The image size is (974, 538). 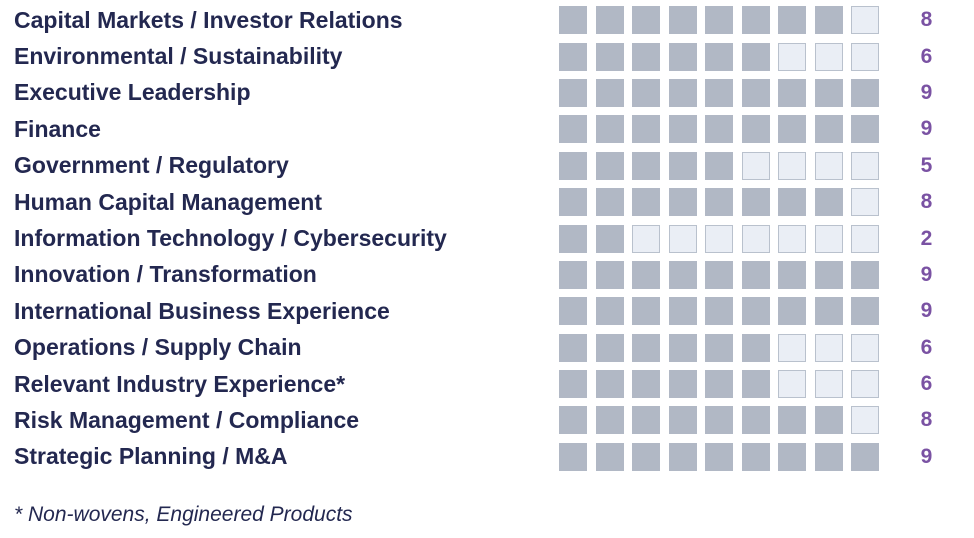 What do you see at coordinates (132, 92) in the screenshot?
I see `skill-label: Executive Leadership` at bounding box center [132, 92].